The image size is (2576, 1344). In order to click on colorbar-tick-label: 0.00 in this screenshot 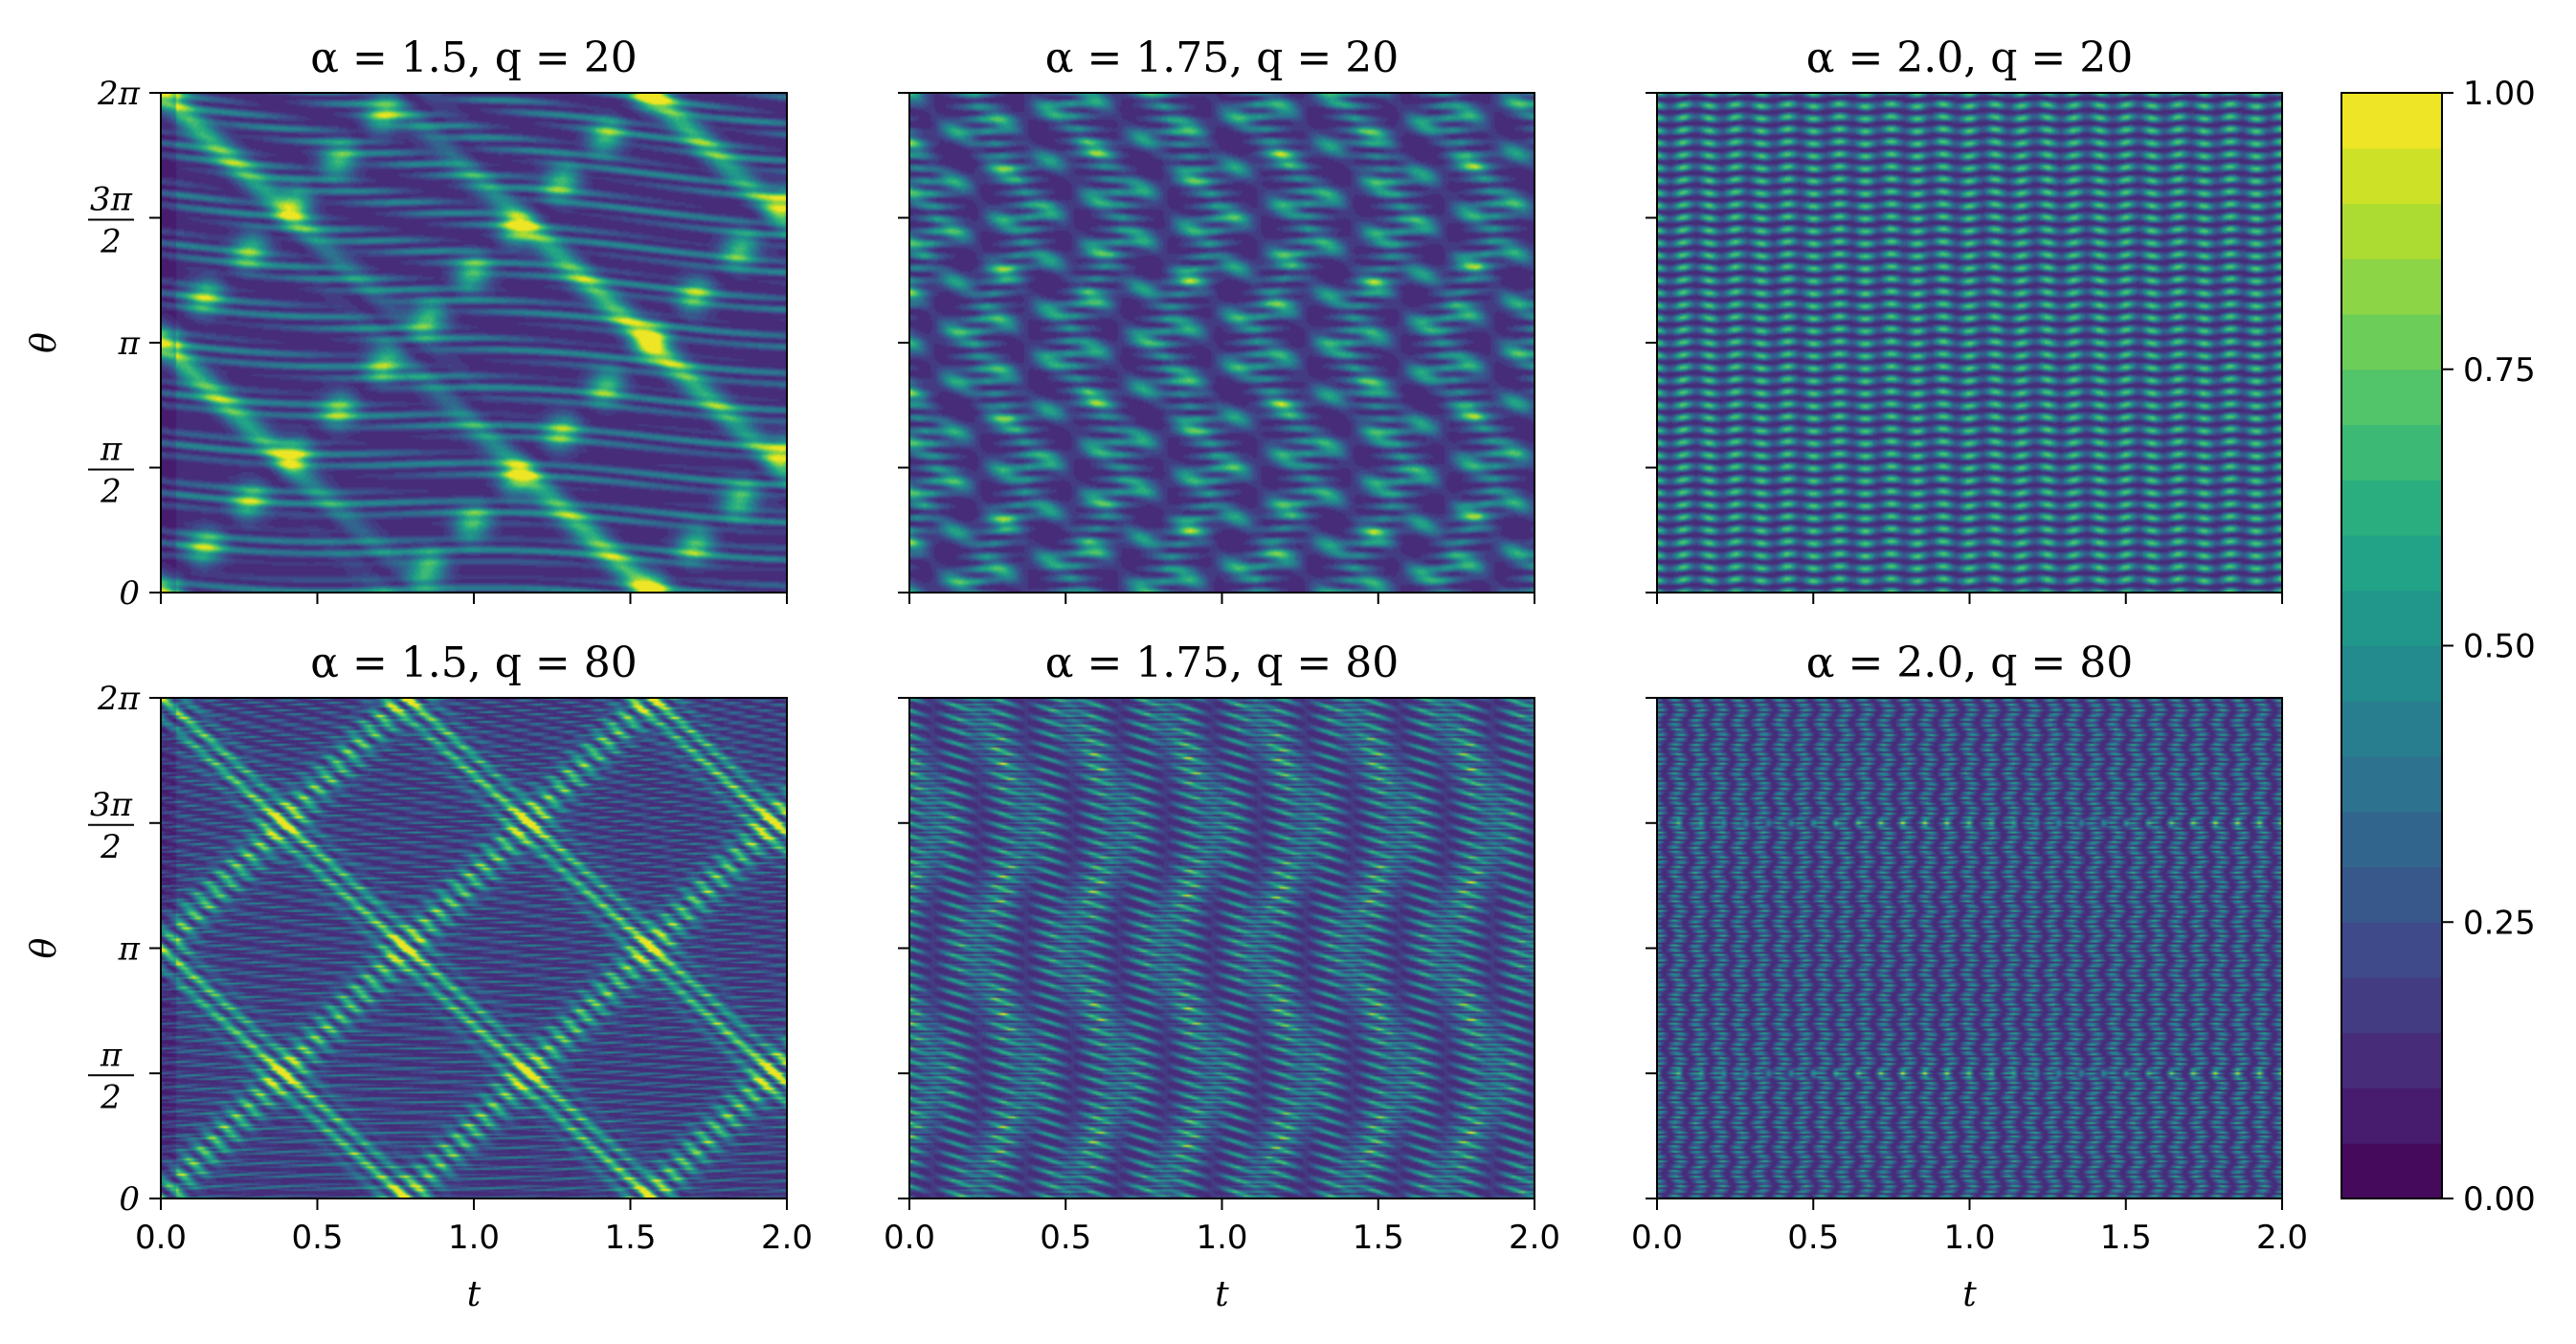, I will do `click(2500, 1199)`.